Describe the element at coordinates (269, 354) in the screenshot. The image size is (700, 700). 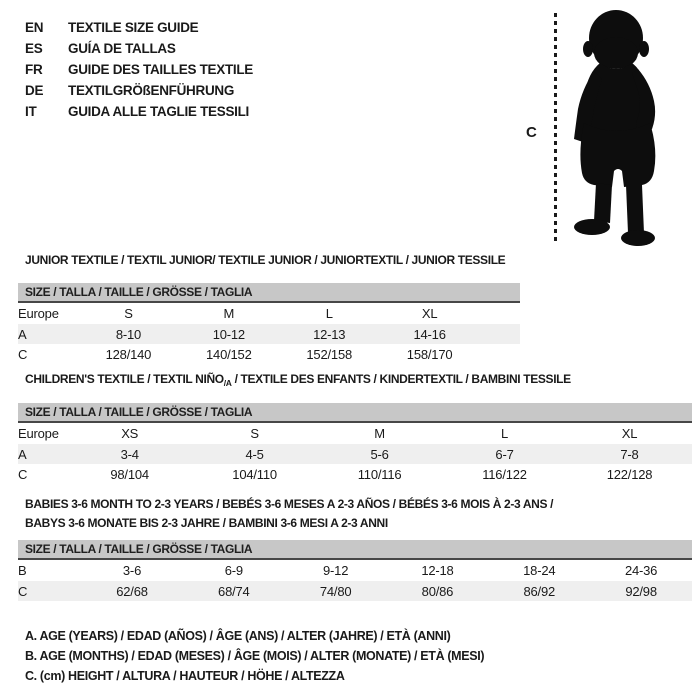
I see `table-row-height: C 128/140 140/152 152/158 158/170` at that location.